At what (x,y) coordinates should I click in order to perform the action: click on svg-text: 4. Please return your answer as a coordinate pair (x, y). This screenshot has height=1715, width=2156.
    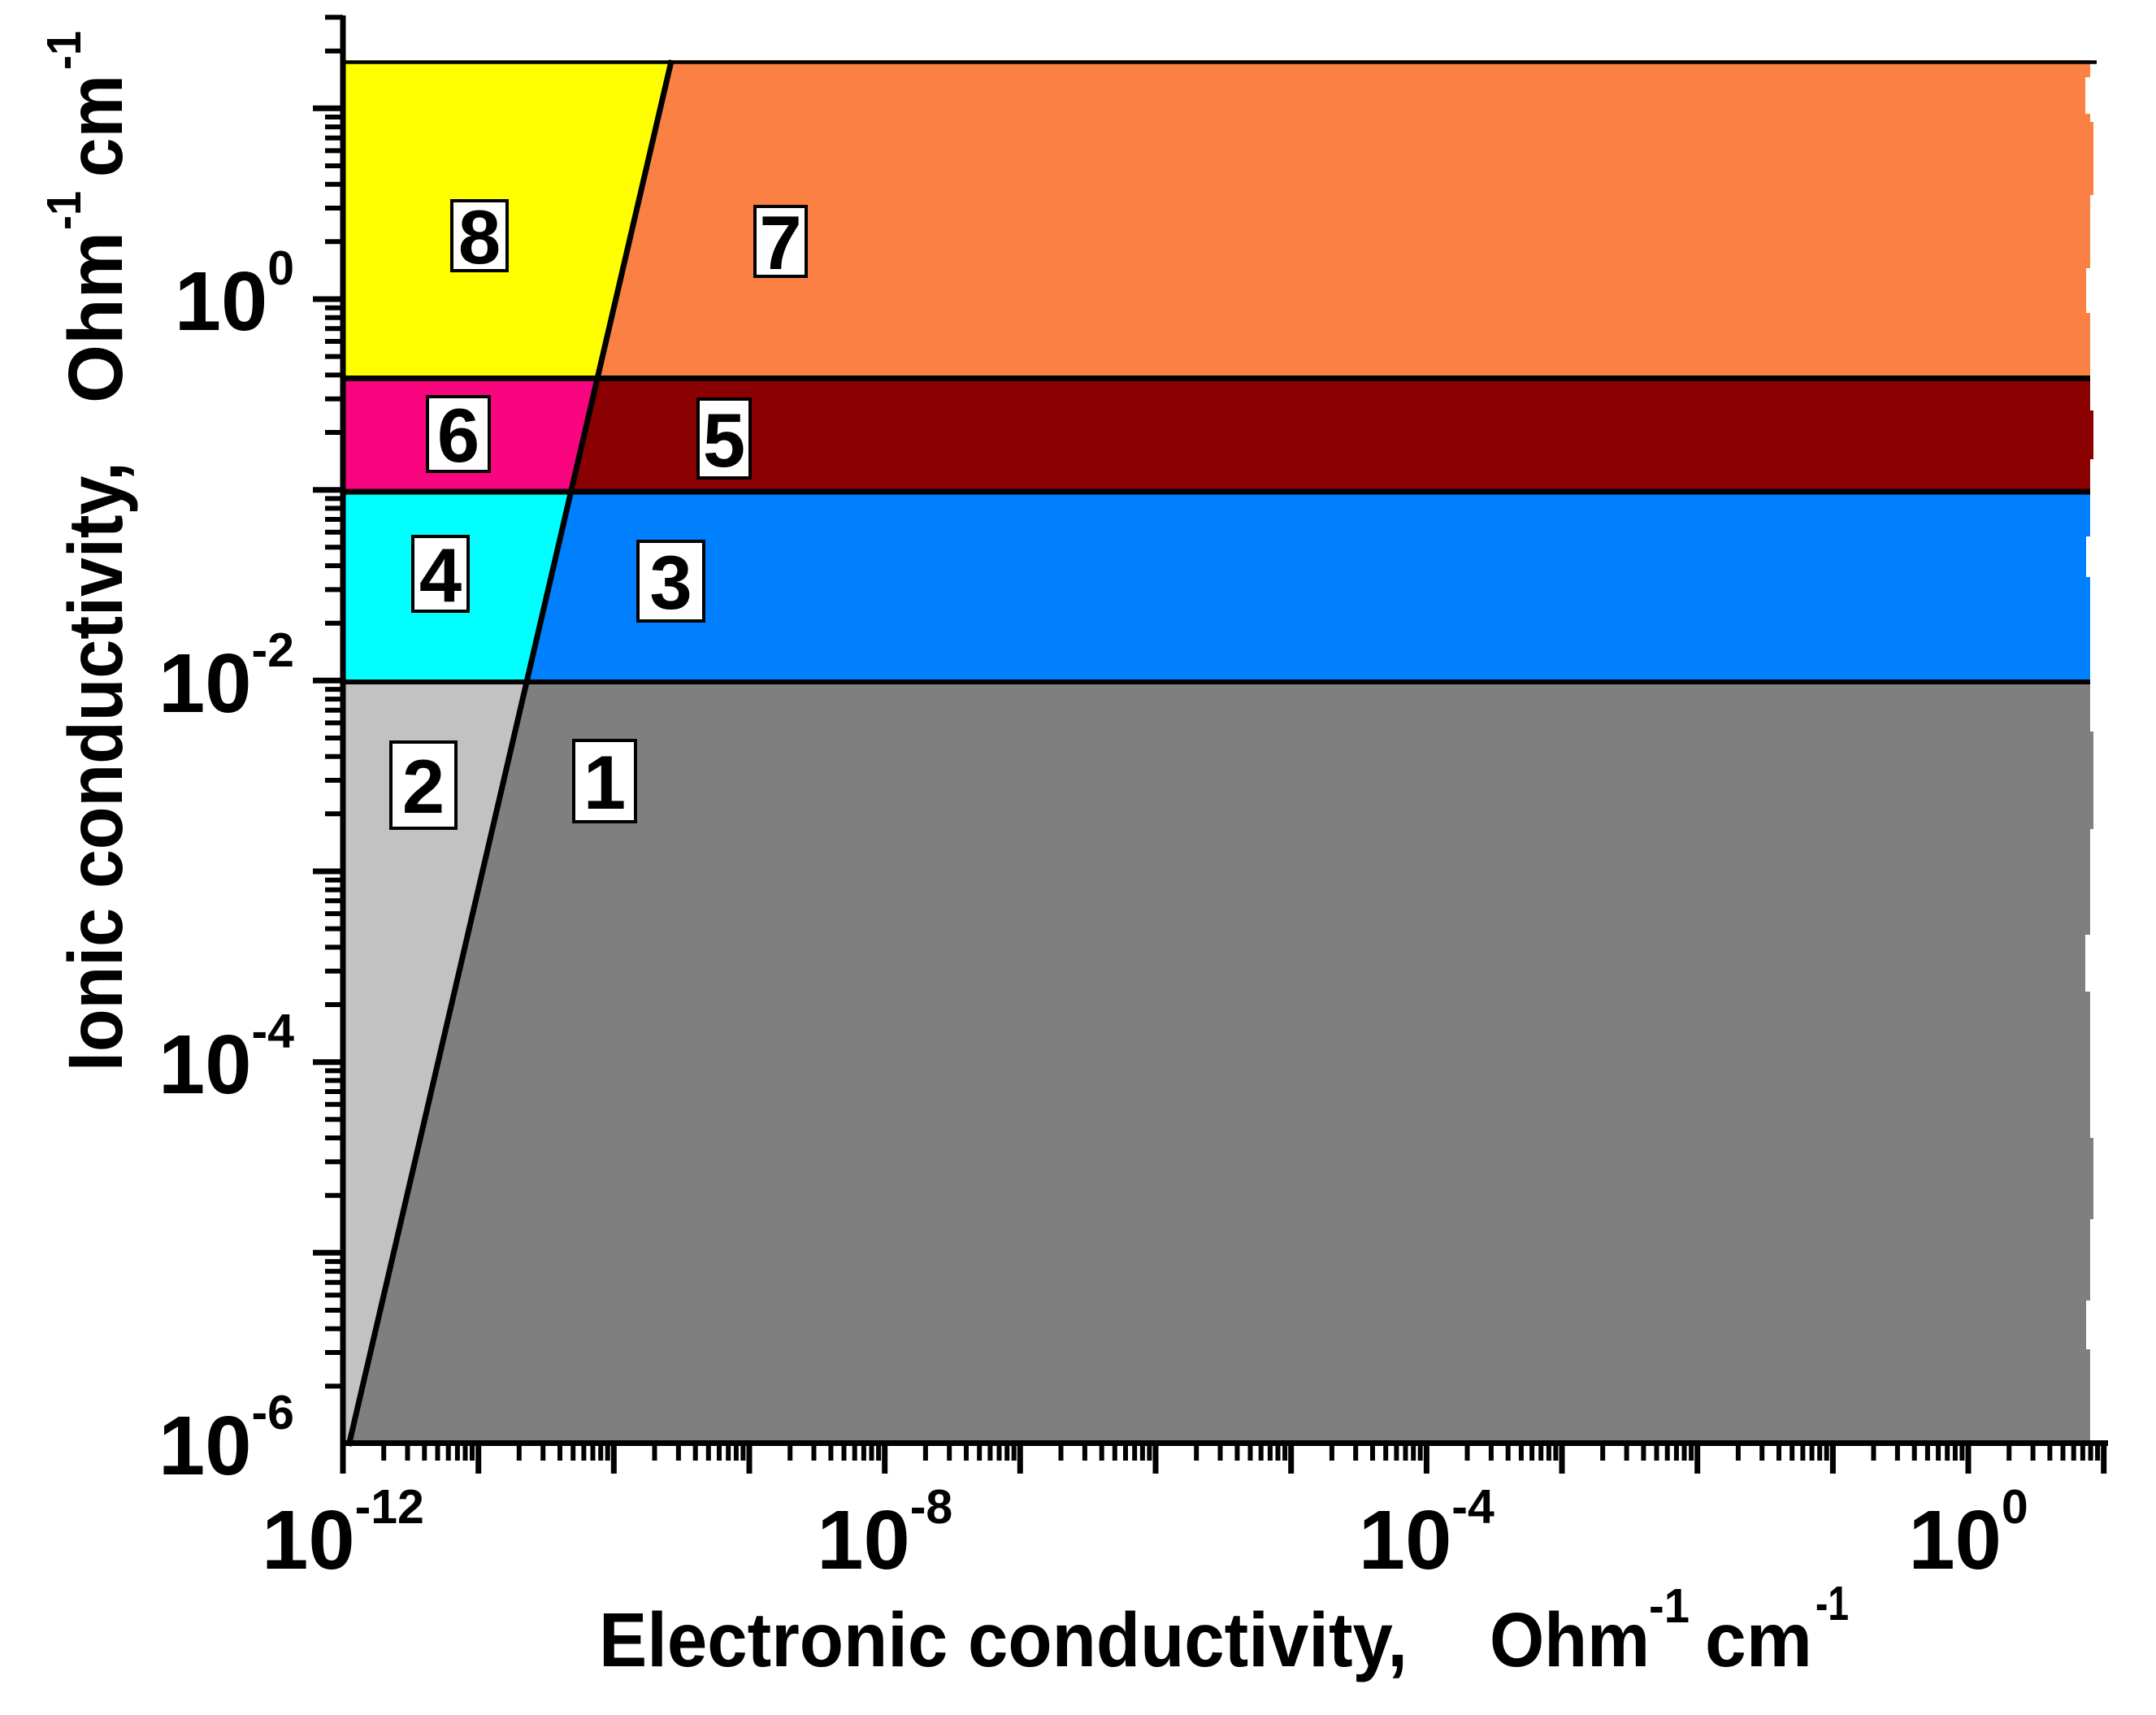
    Looking at the image, I should click on (440, 575).